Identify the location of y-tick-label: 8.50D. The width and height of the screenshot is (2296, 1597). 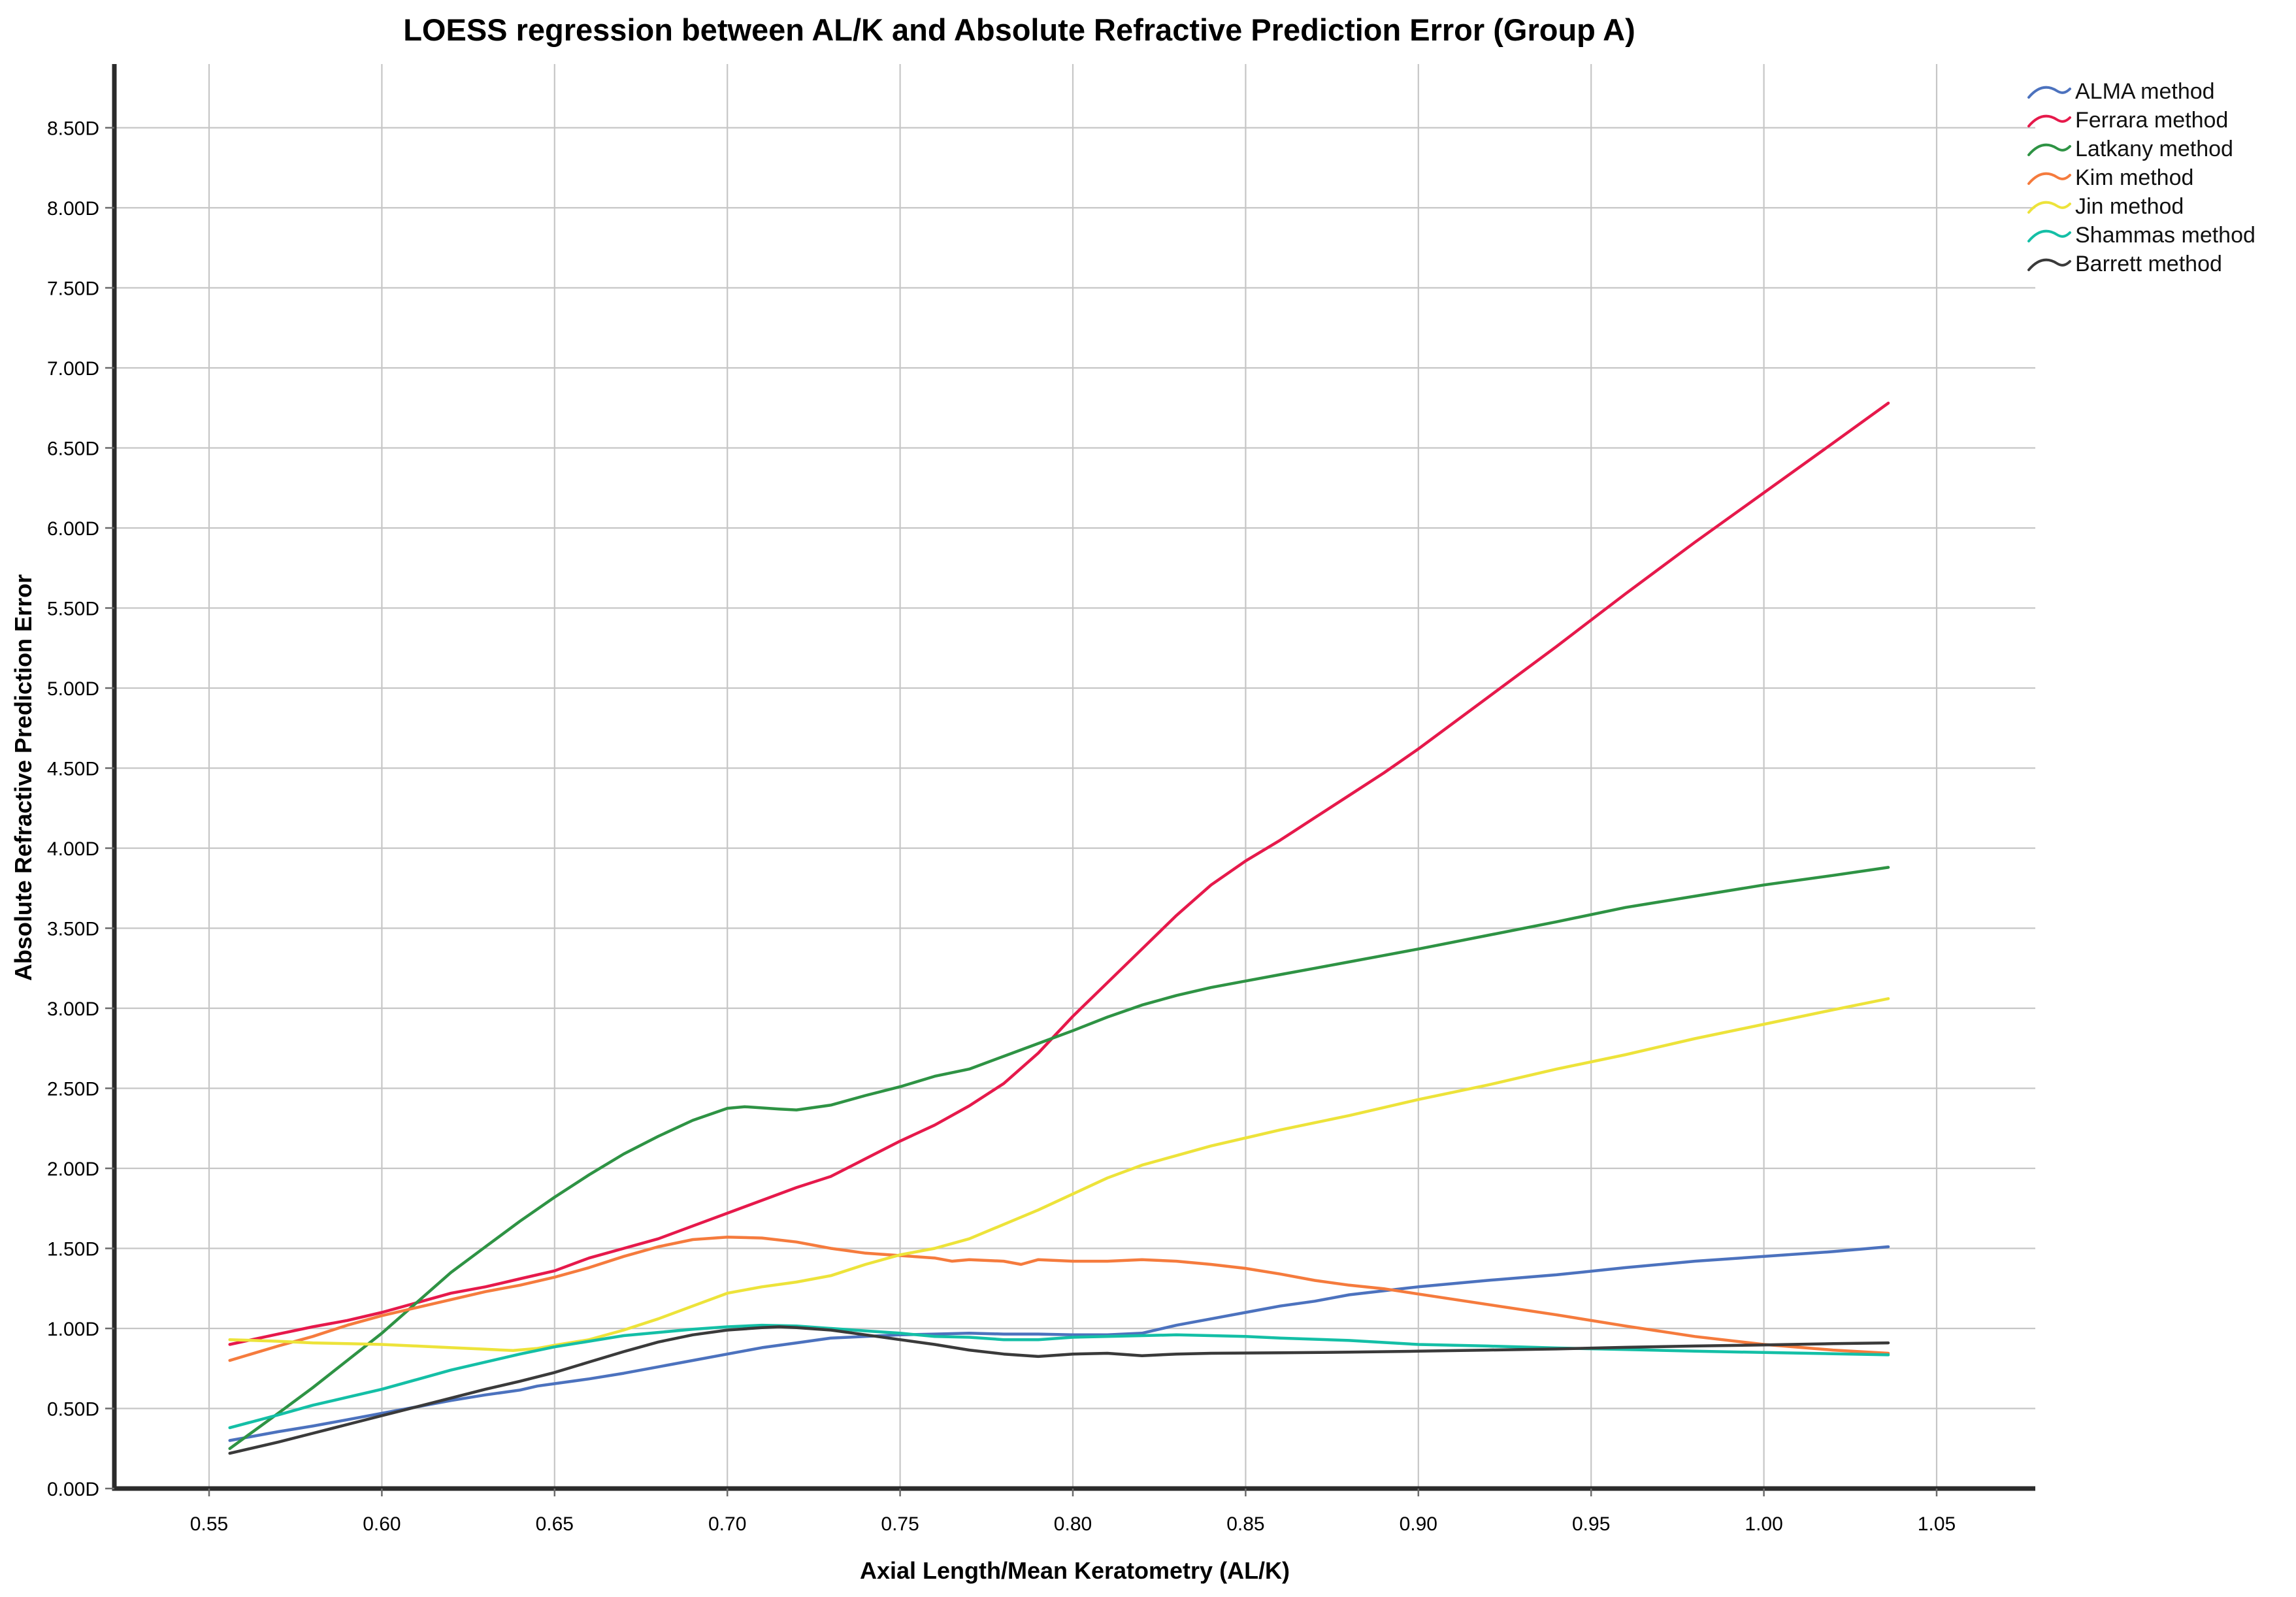
(73, 129).